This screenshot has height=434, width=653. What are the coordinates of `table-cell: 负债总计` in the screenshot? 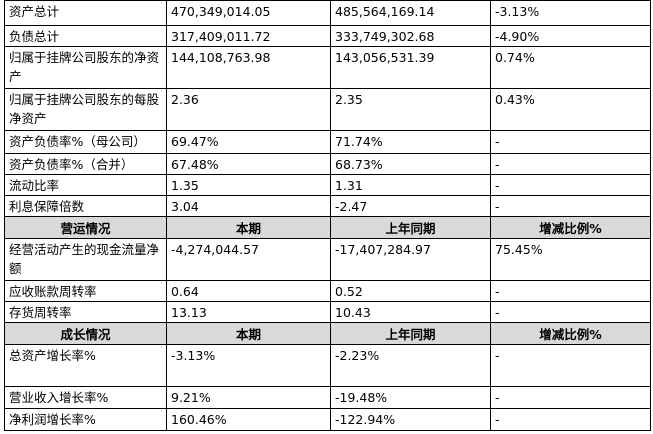 It's located at (85, 36).